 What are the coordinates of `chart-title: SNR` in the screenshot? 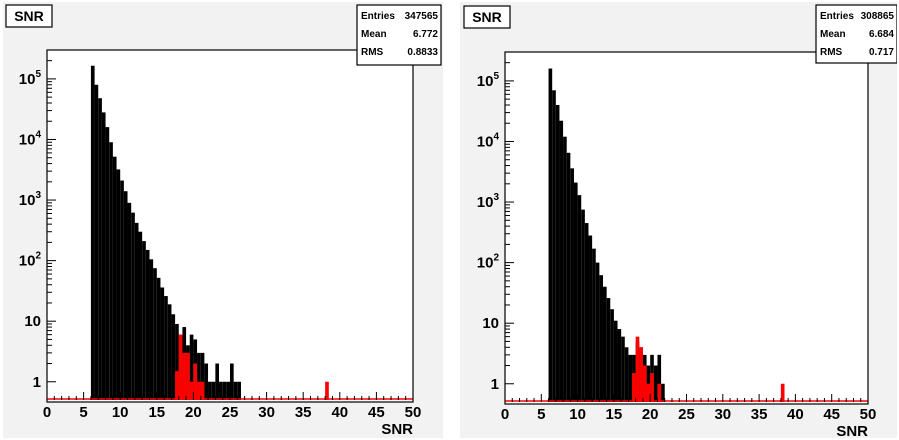 It's located at (487, 17).